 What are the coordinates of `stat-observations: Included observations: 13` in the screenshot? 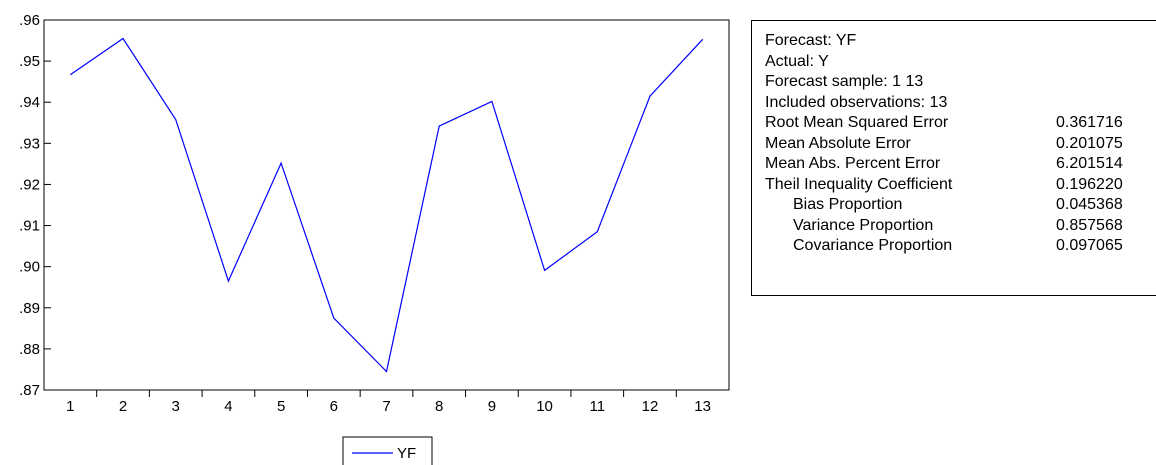 It's located at (960, 103).